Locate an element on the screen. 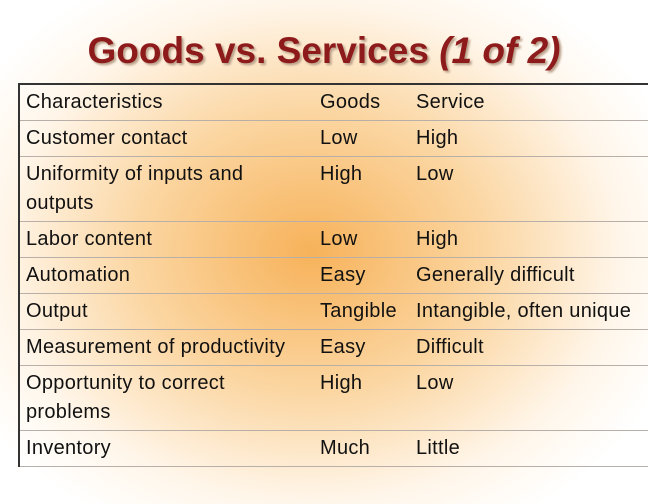 The height and width of the screenshot is (504, 648). title-part: (1 of 2) is located at coordinates (500, 50).